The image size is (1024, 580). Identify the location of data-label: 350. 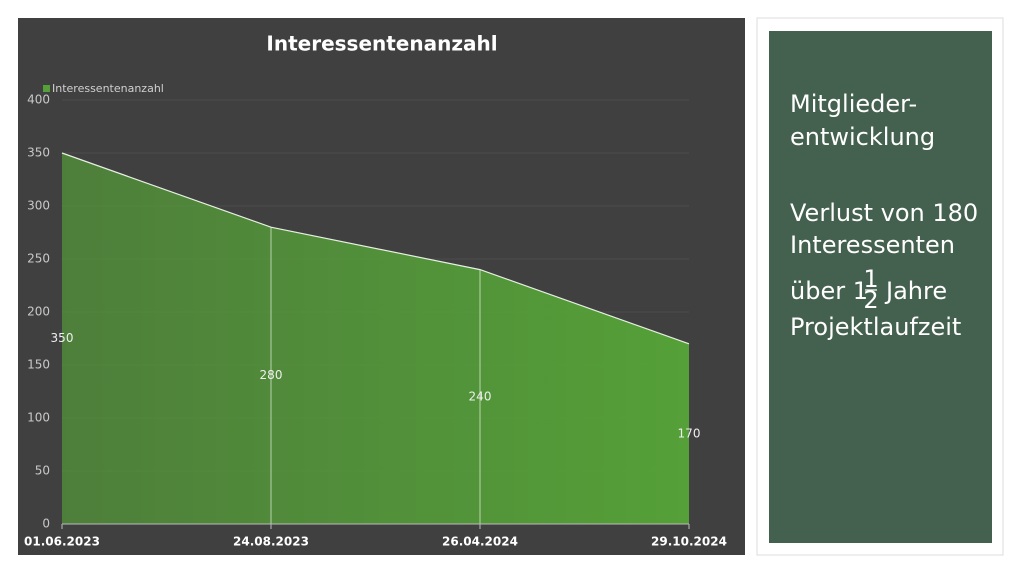
(62, 338).